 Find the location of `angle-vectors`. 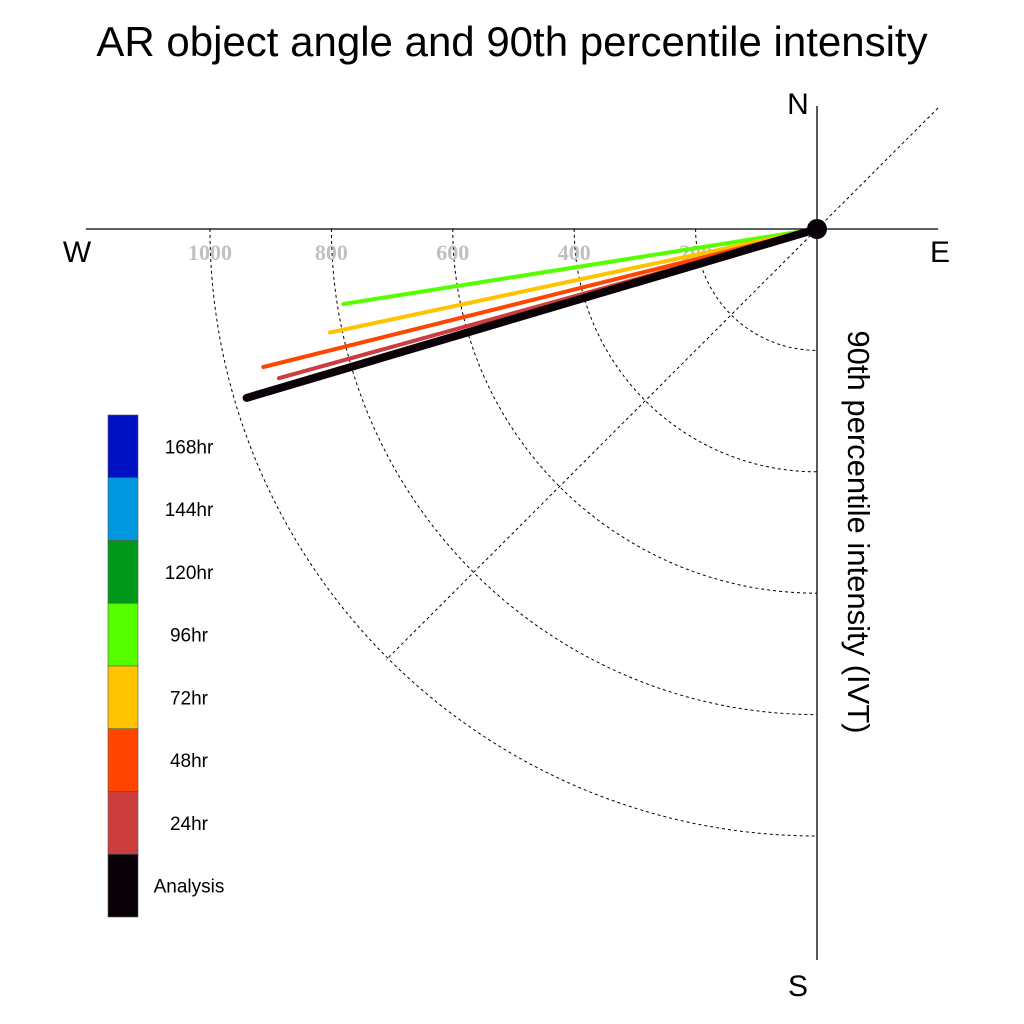

angle-vectors is located at coordinates (531, 313).